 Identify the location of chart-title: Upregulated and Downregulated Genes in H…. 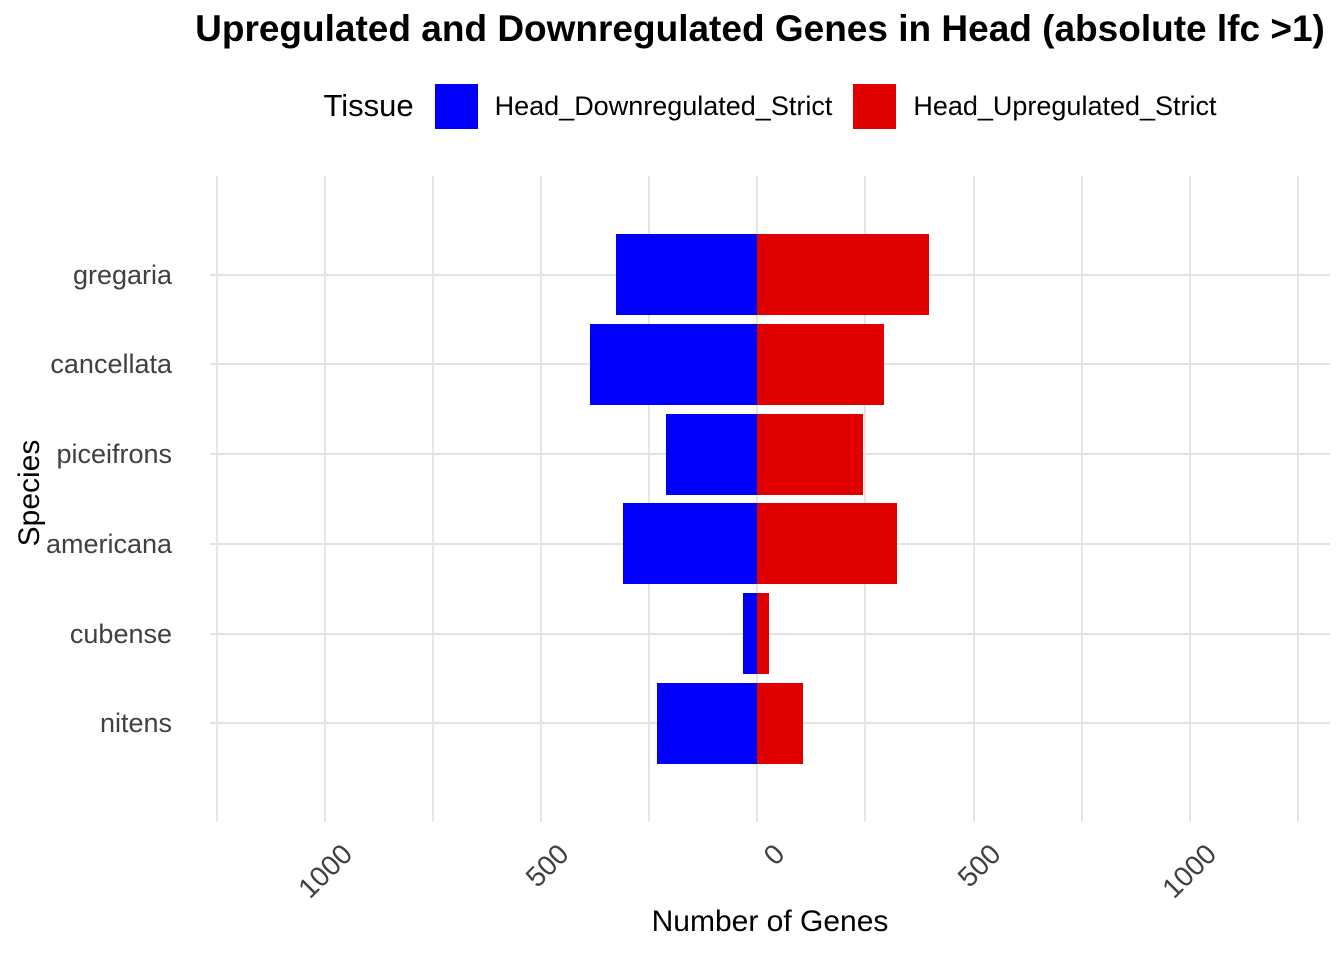
(760, 28).